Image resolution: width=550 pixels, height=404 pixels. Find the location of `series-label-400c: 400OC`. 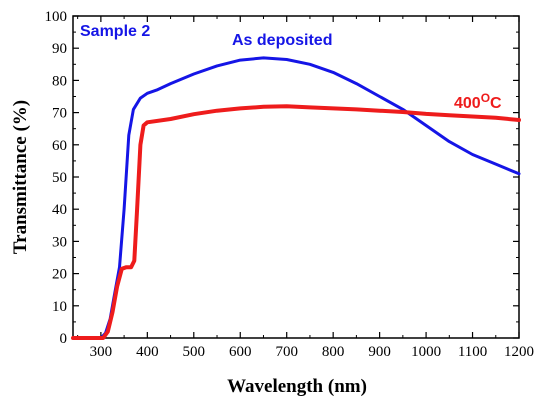

series-label-400c: 400OC is located at coordinates (478, 101).